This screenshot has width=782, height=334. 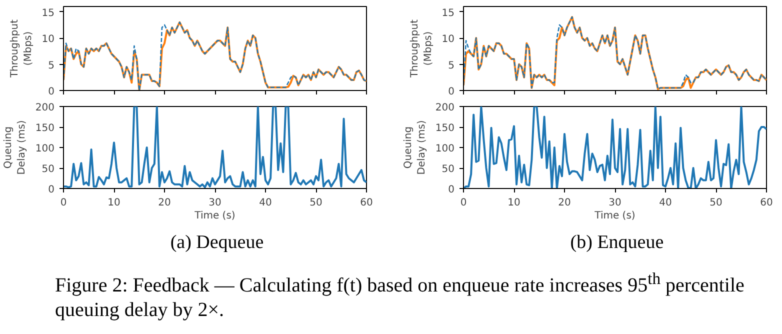 What do you see at coordinates (617, 243) in the screenshot?
I see `text: (b) Enqueue` at bounding box center [617, 243].